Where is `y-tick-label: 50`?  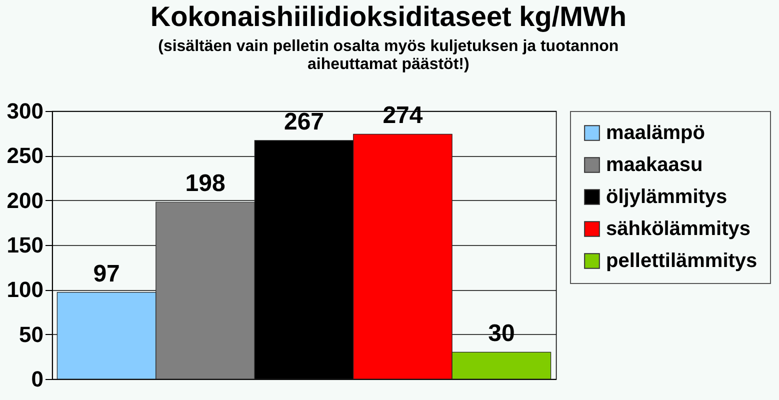
y-tick-label: 50 is located at coordinates (31, 334).